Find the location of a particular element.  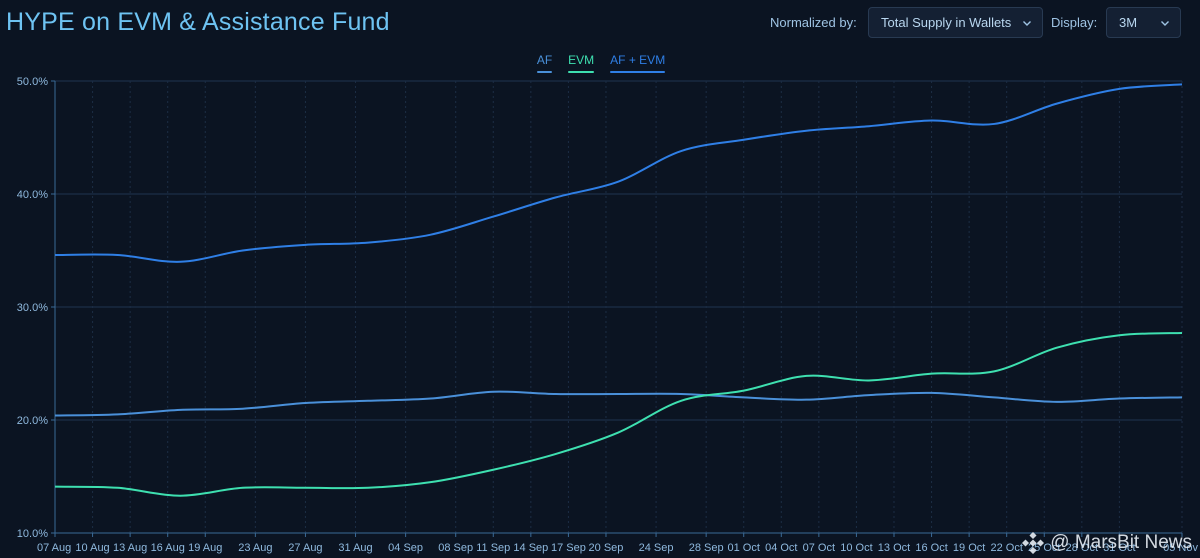

y-tick-label: 30.0% is located at coordinates (32, 308).